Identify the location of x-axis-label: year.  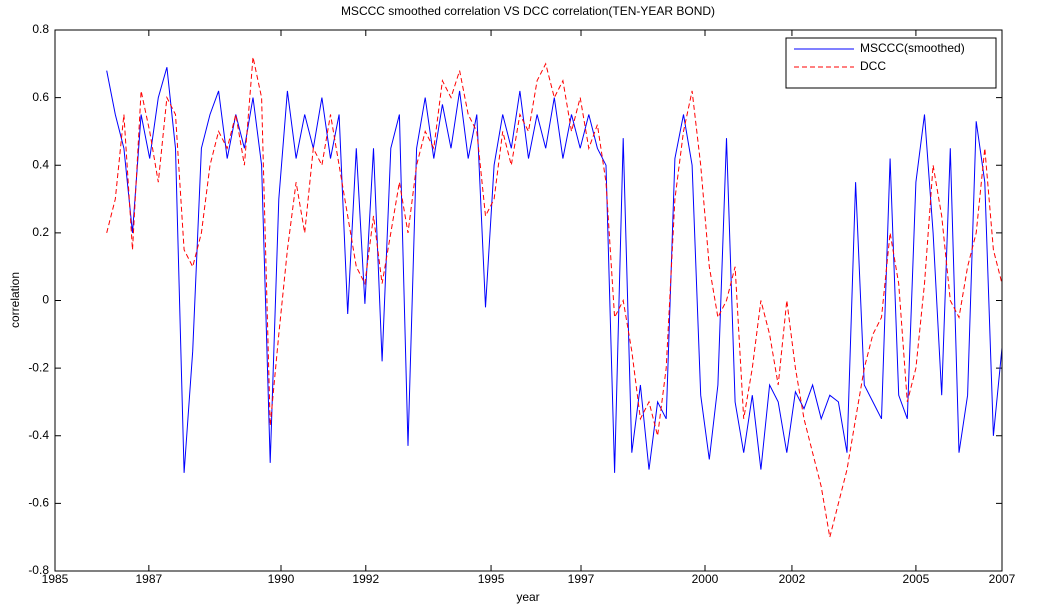
(527, 597).